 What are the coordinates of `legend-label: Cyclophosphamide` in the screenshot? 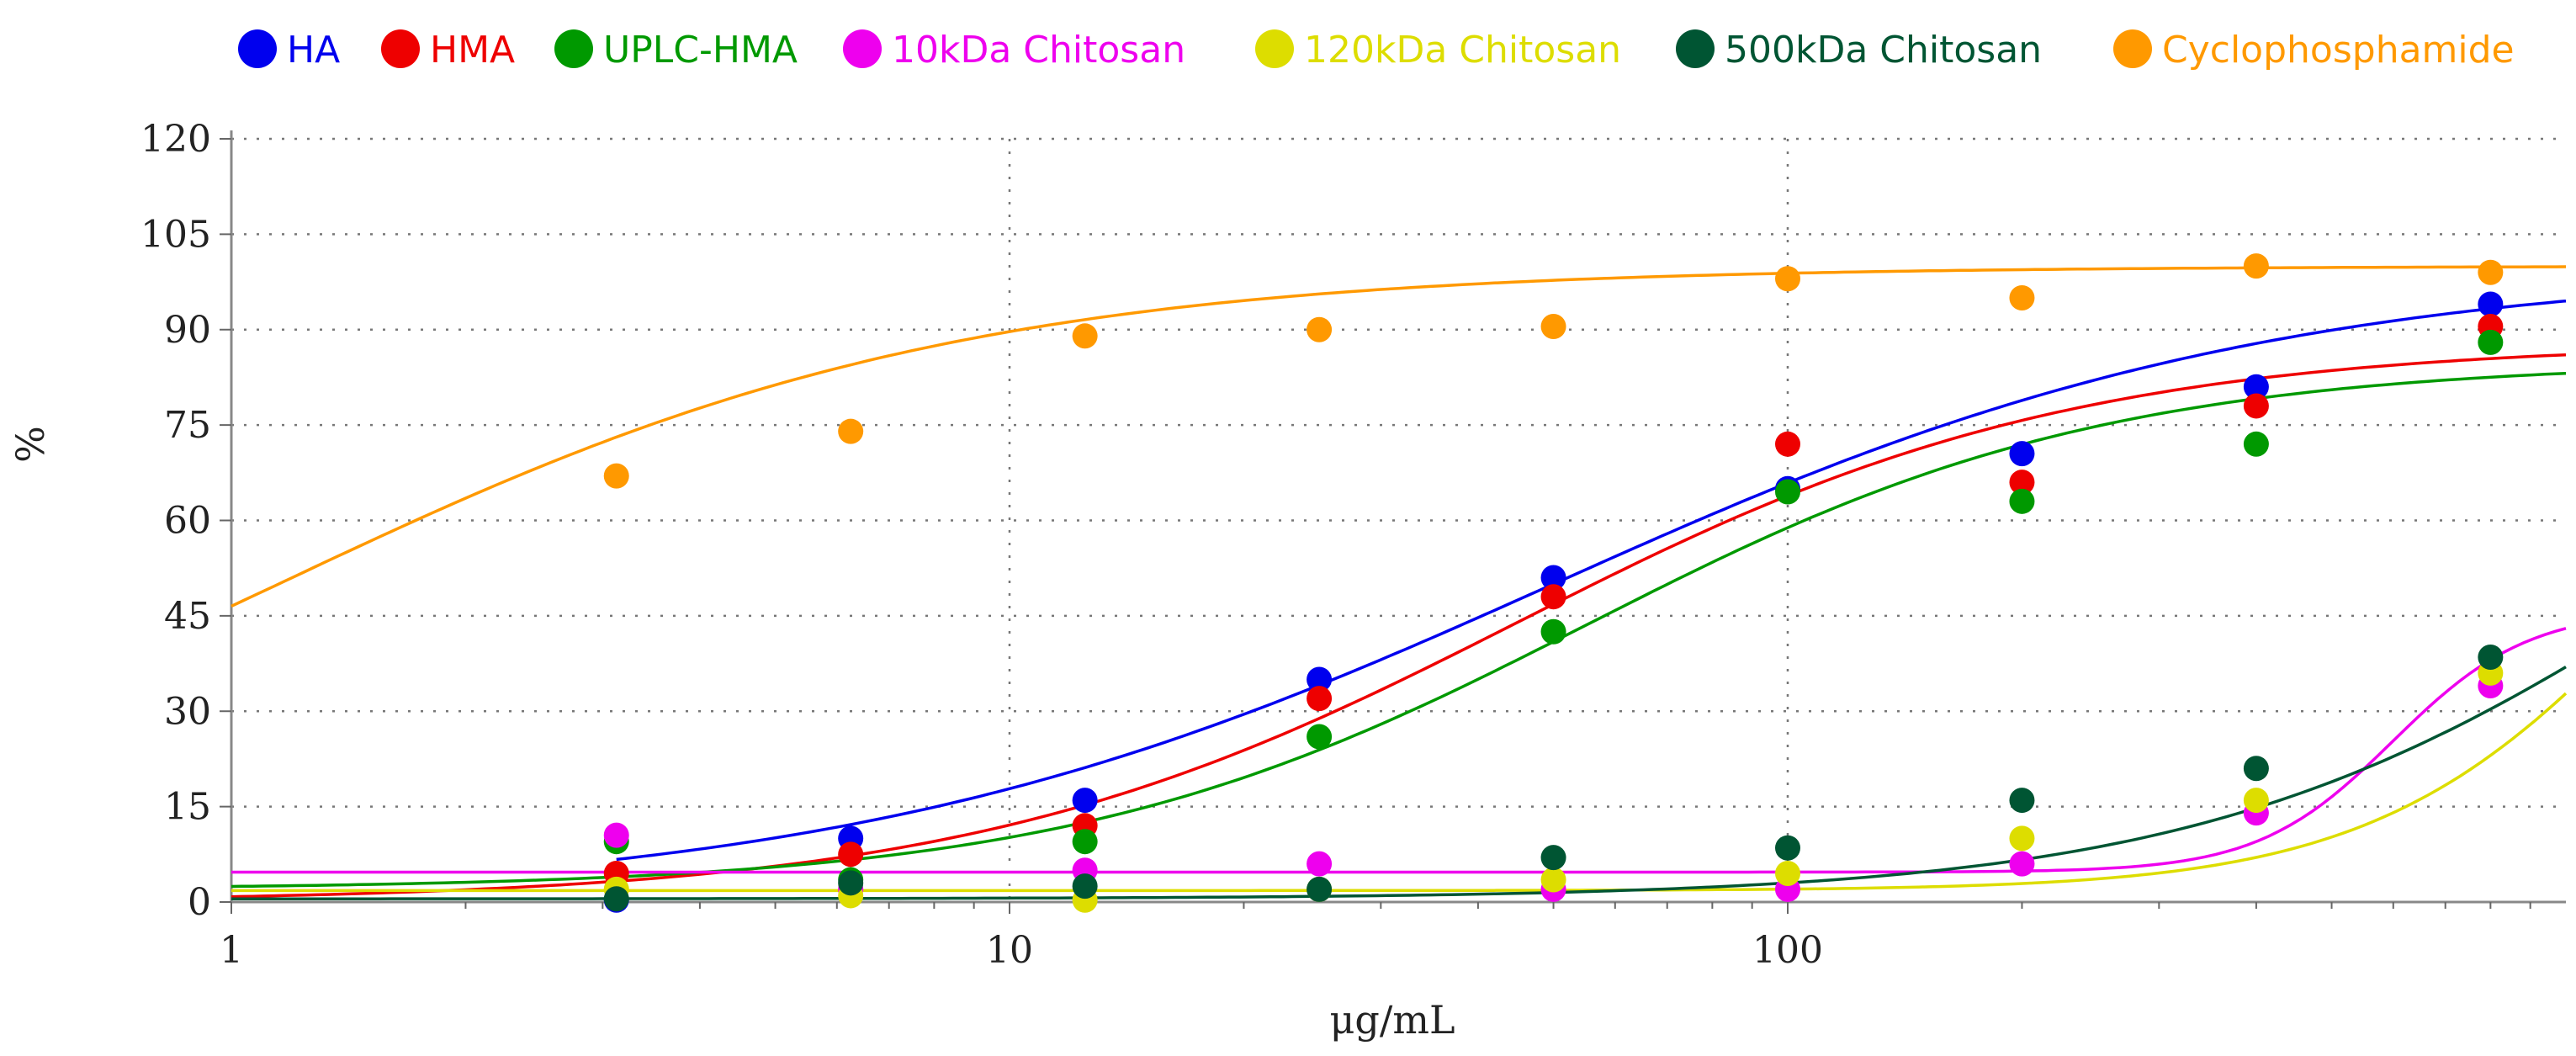 It's located at (2338, 50).